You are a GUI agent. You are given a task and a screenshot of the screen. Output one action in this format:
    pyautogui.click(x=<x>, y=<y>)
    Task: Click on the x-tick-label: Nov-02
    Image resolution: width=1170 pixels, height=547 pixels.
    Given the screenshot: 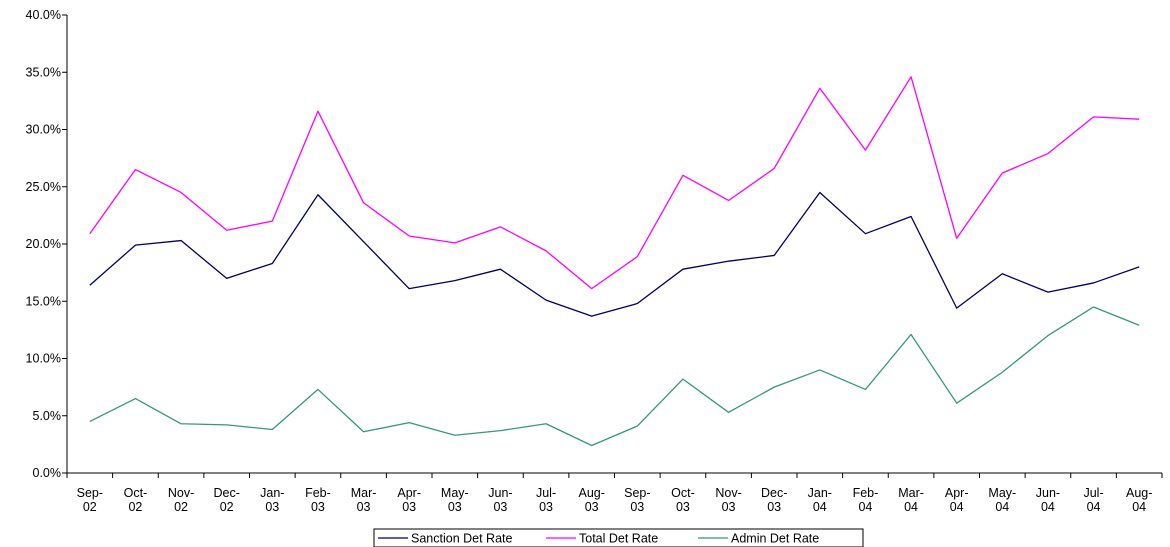 What is the action you would take?
    pyautogui.click(x=181, y=500)
    